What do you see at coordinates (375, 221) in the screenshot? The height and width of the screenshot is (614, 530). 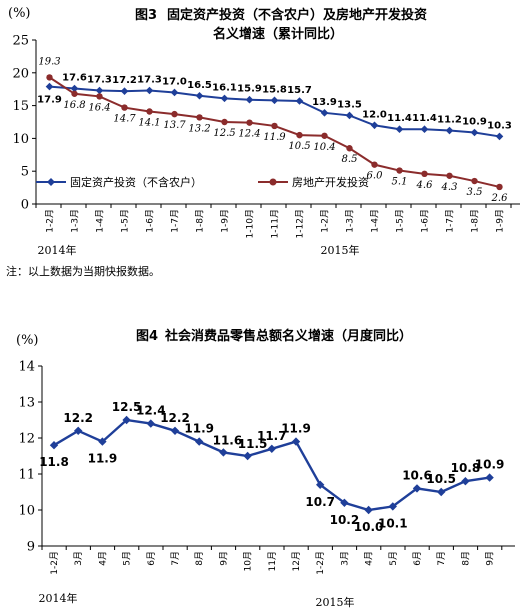 I see `x-tick-label: 1-4月` at bounding box center [375, 221].